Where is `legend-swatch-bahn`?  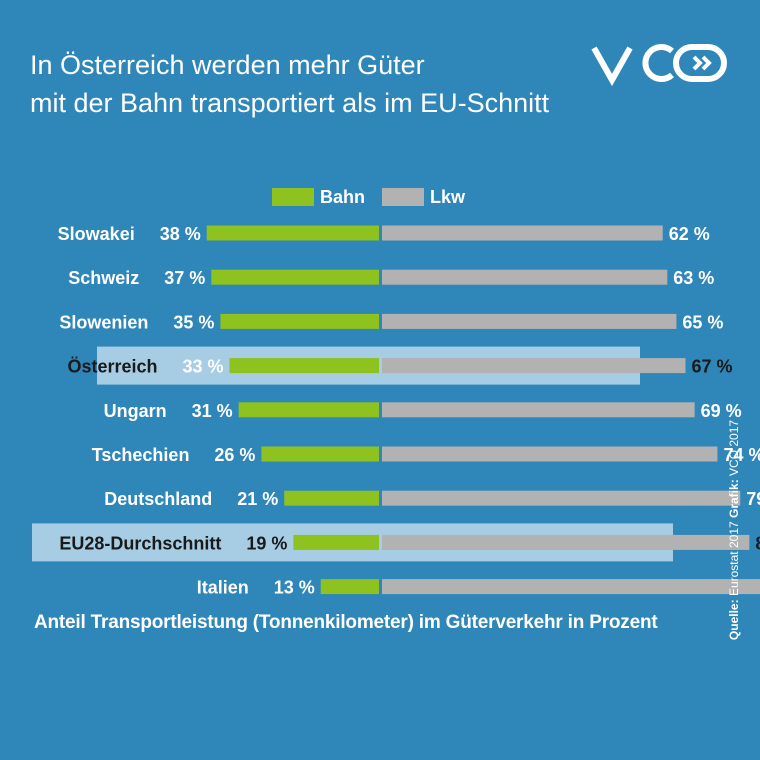
legend-swatch-bahn is located at coordinates (293, 197).